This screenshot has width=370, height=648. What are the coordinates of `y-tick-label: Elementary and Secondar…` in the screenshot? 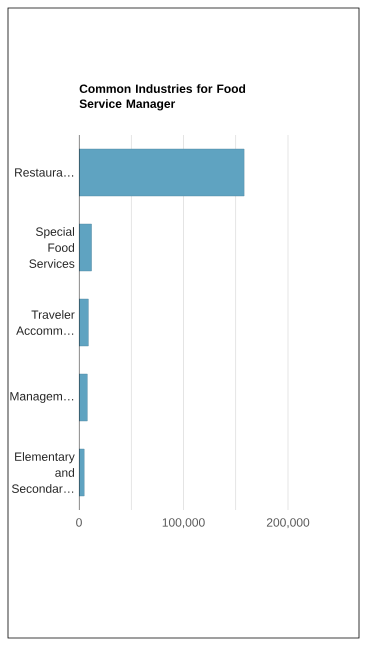 It's located at (43, 472).